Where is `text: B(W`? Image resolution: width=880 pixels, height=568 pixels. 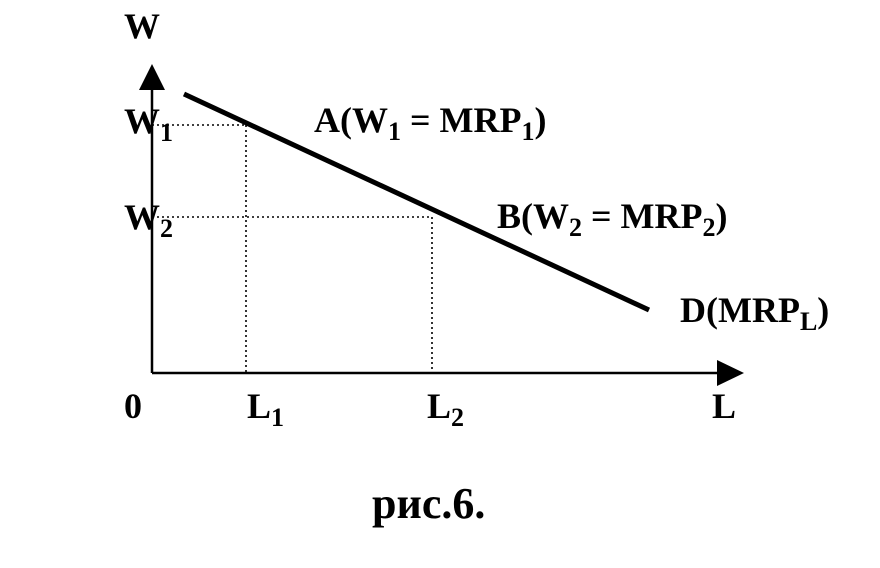
text: B(W is located at coordinates (533, 216).